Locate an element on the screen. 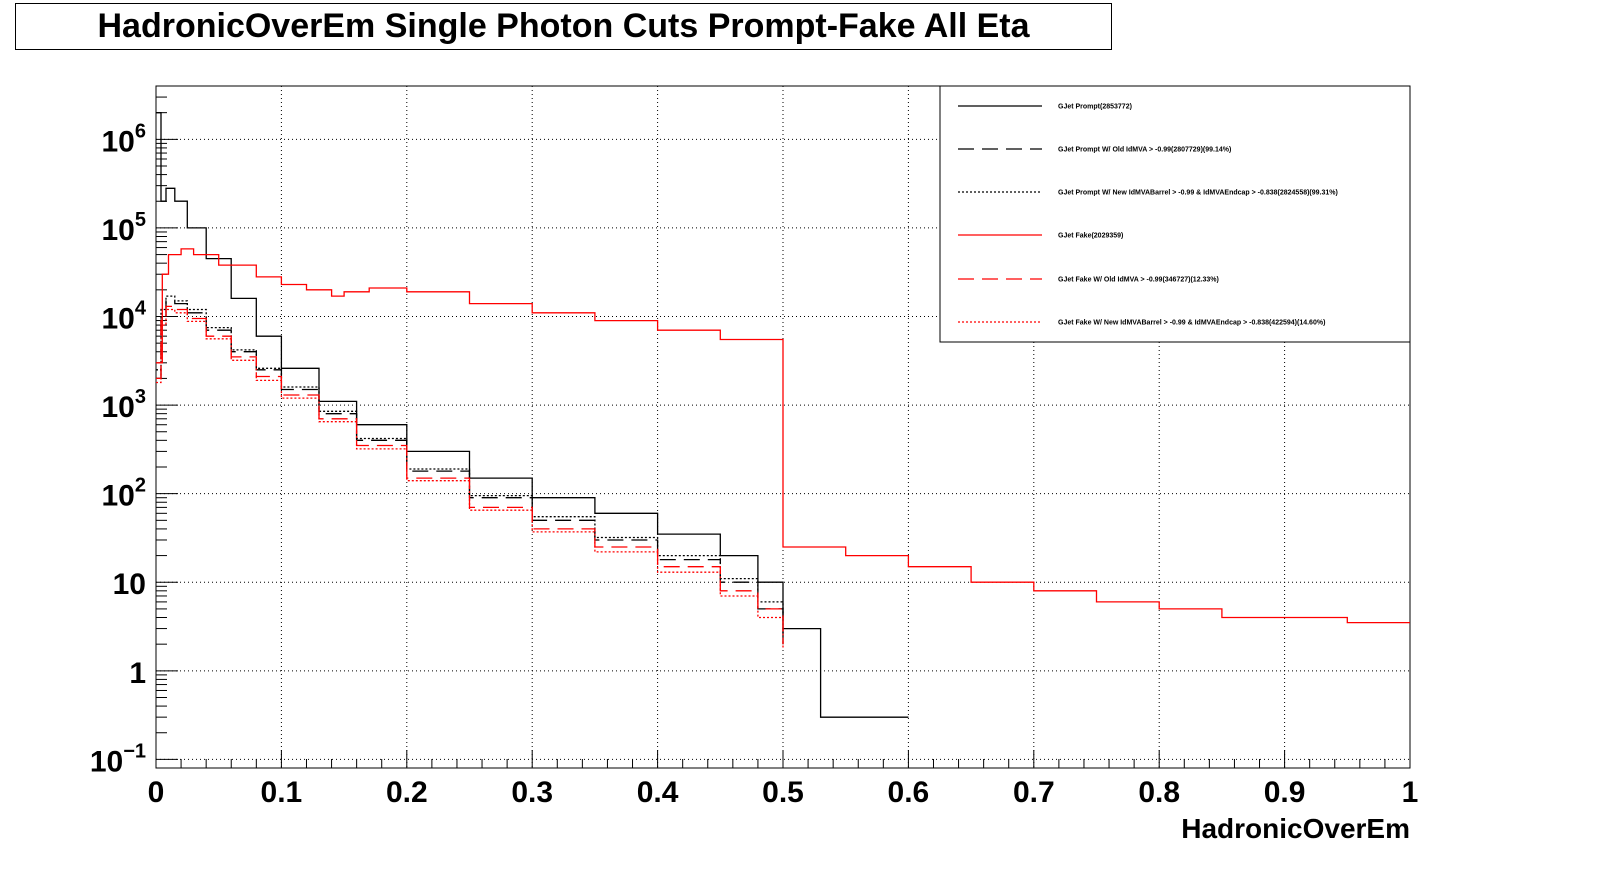 This screenshot has width=1598, height=874. y-tick-label: 10³ is located at coordinates (124, 405).